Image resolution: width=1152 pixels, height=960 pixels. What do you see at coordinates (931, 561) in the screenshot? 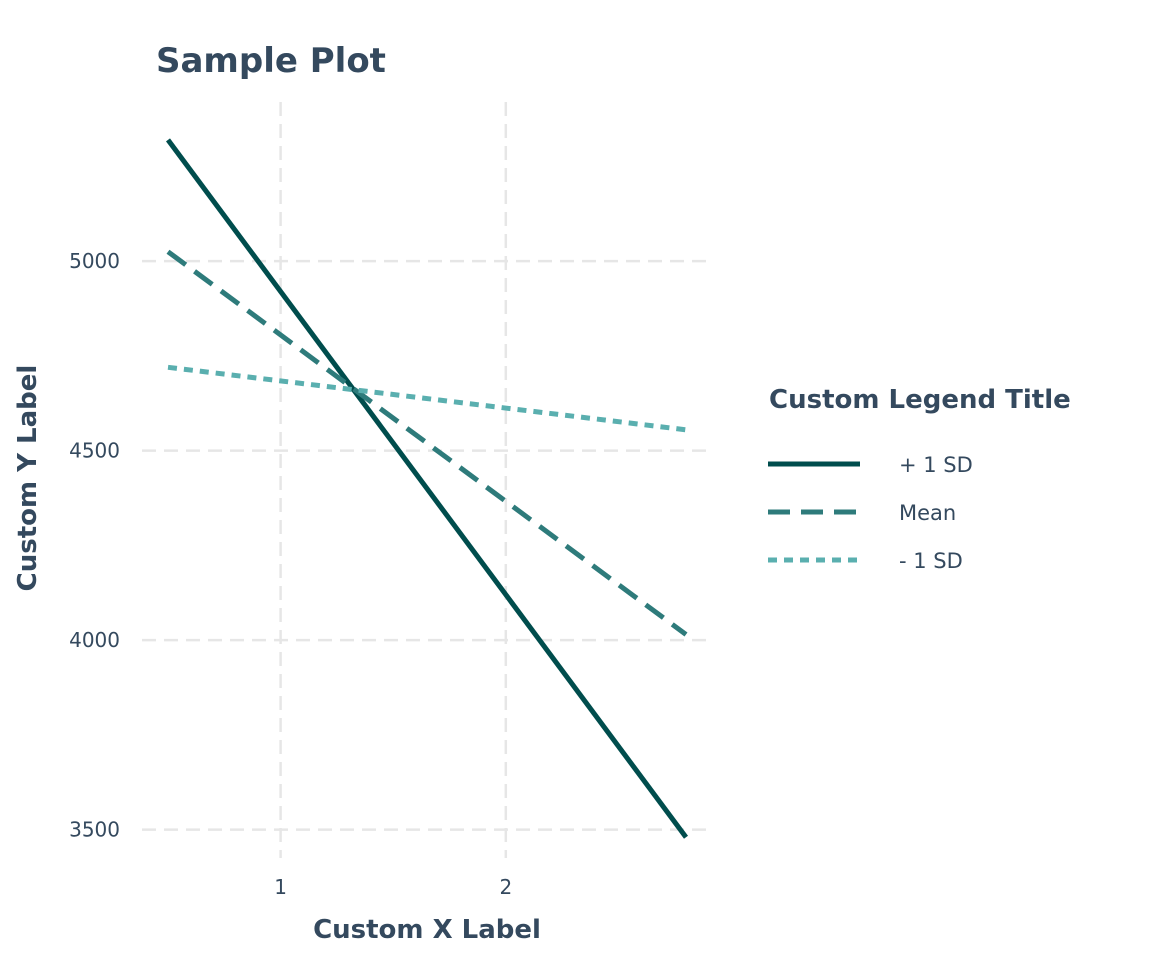
I see `legend-label: - 1 SD` at bounding box center [931, 561].